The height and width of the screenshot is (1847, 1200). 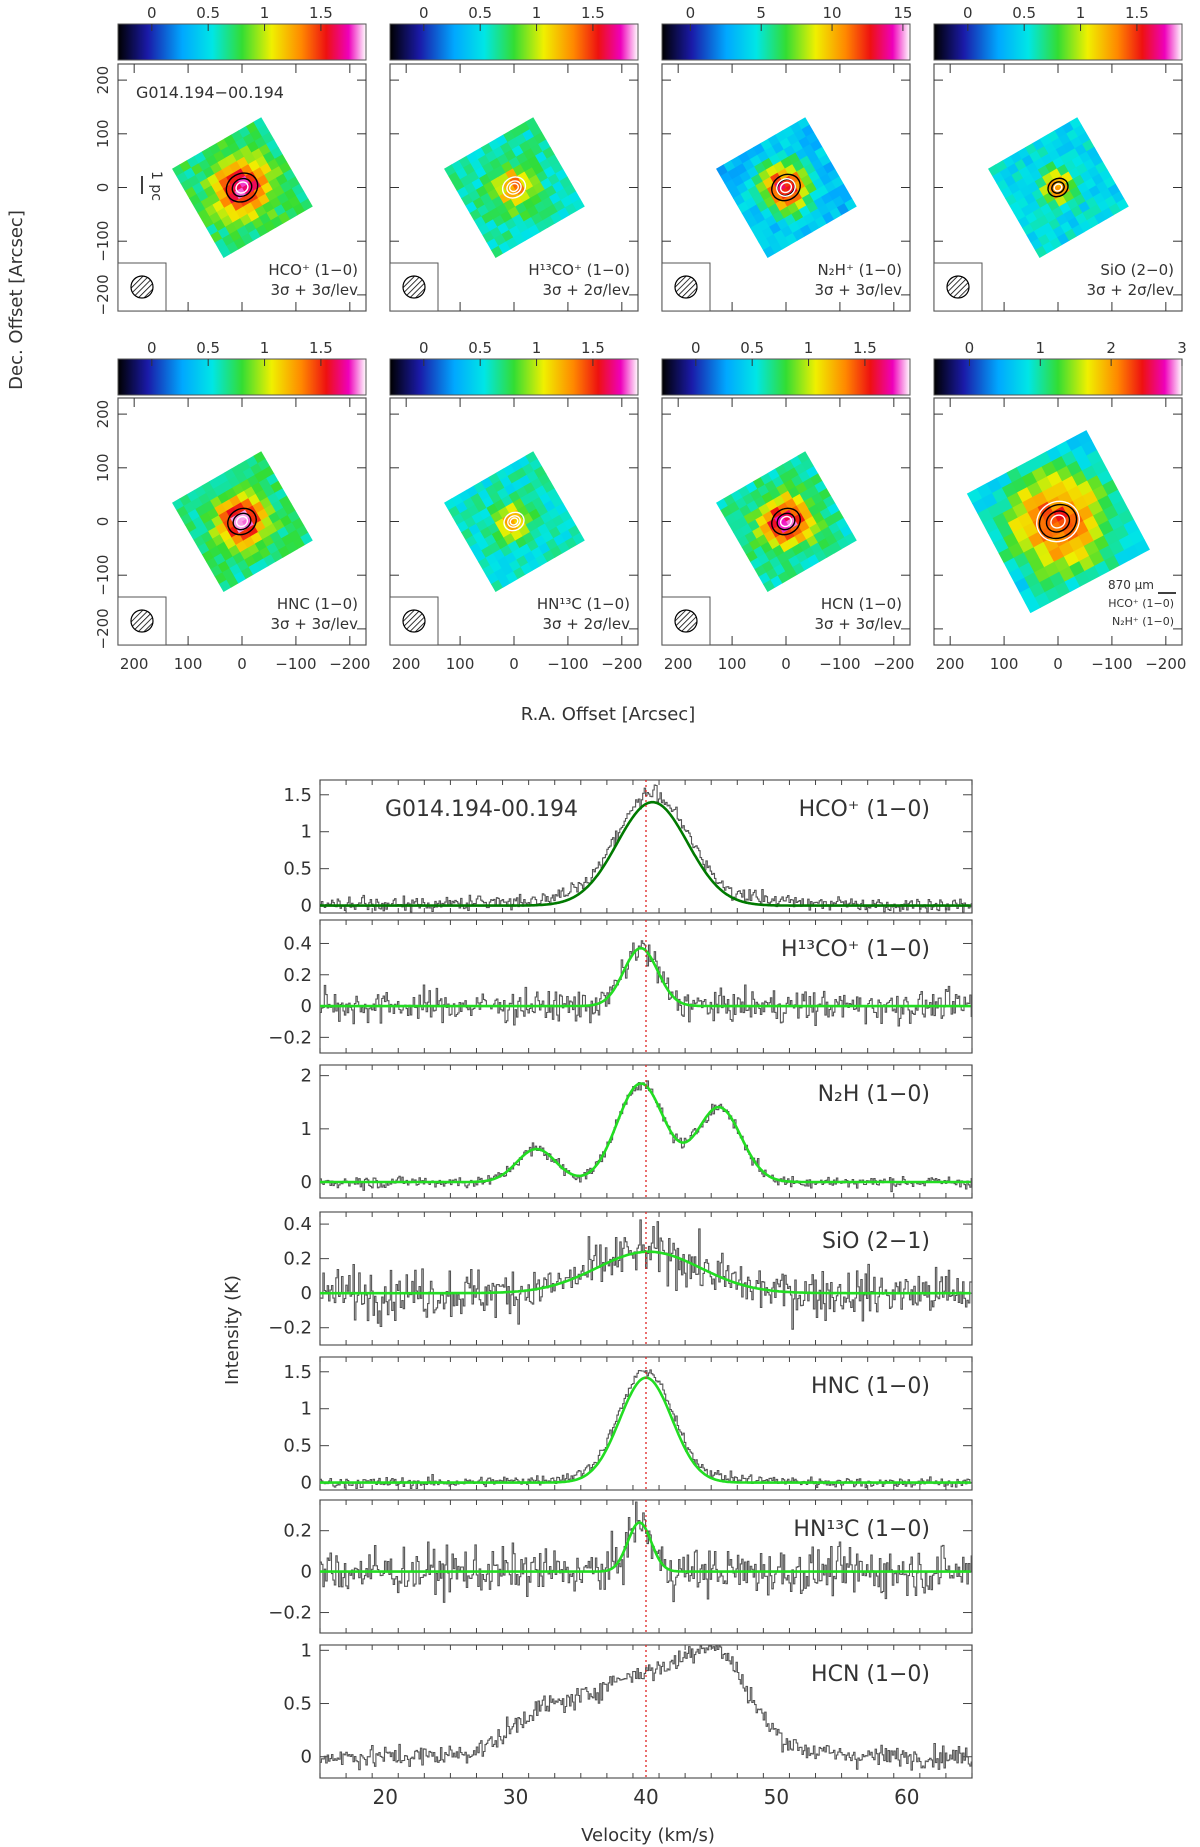 What do you see at coordinates (1141, 603) in the screenshot?
I see `legend-hco: HCO⁺ (1−0)` at bounding box center [1141, 603].